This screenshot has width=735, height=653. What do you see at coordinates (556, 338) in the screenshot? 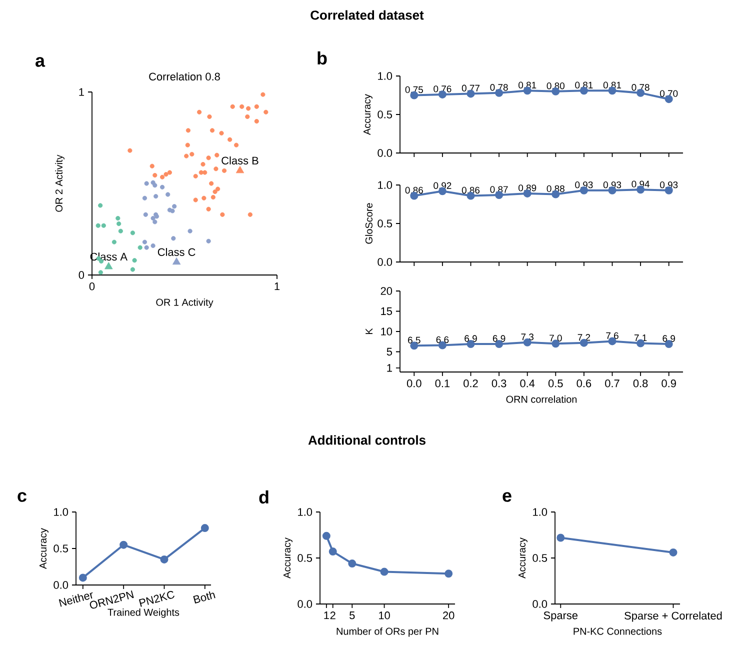
I see `data-label: 7.0` at bounding box center [556, 338].